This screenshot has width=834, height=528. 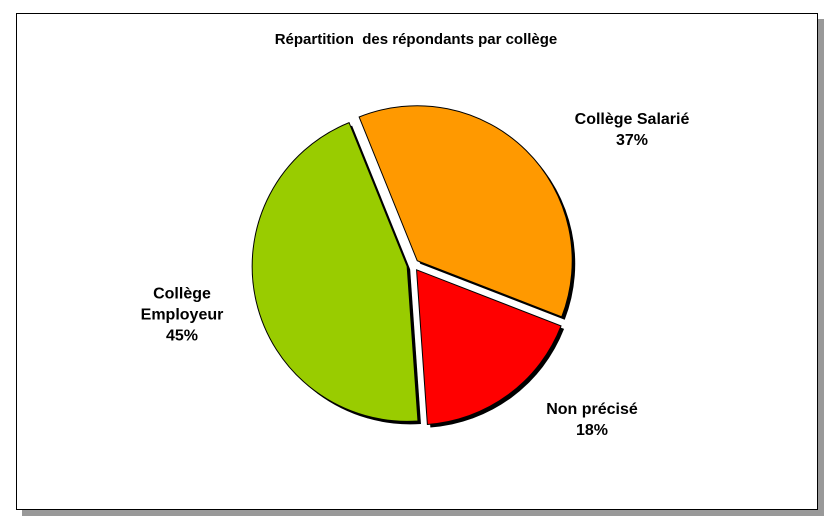 I want to click on value-label: 37%, so click(x=632, y=140).